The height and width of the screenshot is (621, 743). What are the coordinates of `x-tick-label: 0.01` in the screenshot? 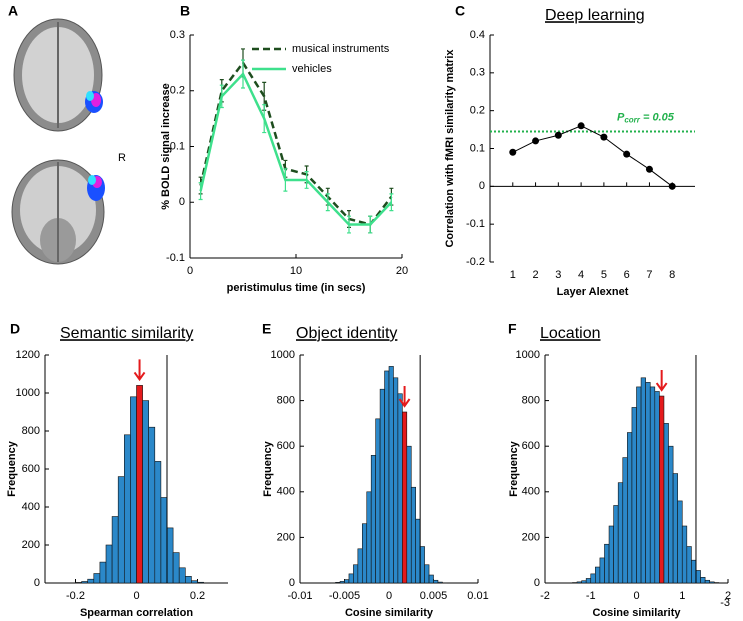 It's located at (477, 596).